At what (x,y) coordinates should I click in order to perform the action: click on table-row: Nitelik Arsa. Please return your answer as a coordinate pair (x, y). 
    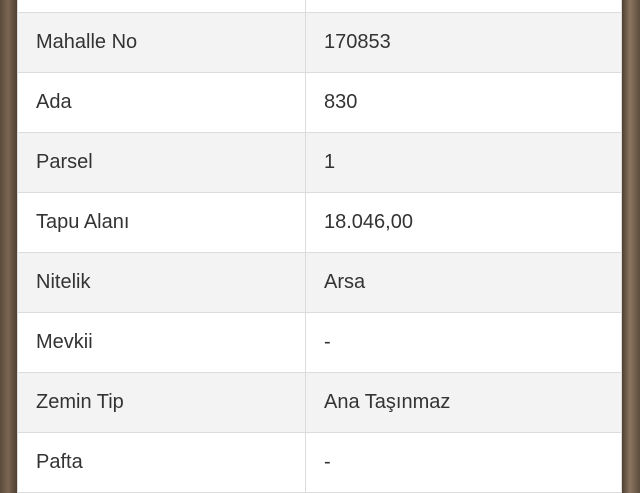
    Looking at the image, I should click on (319, 282).